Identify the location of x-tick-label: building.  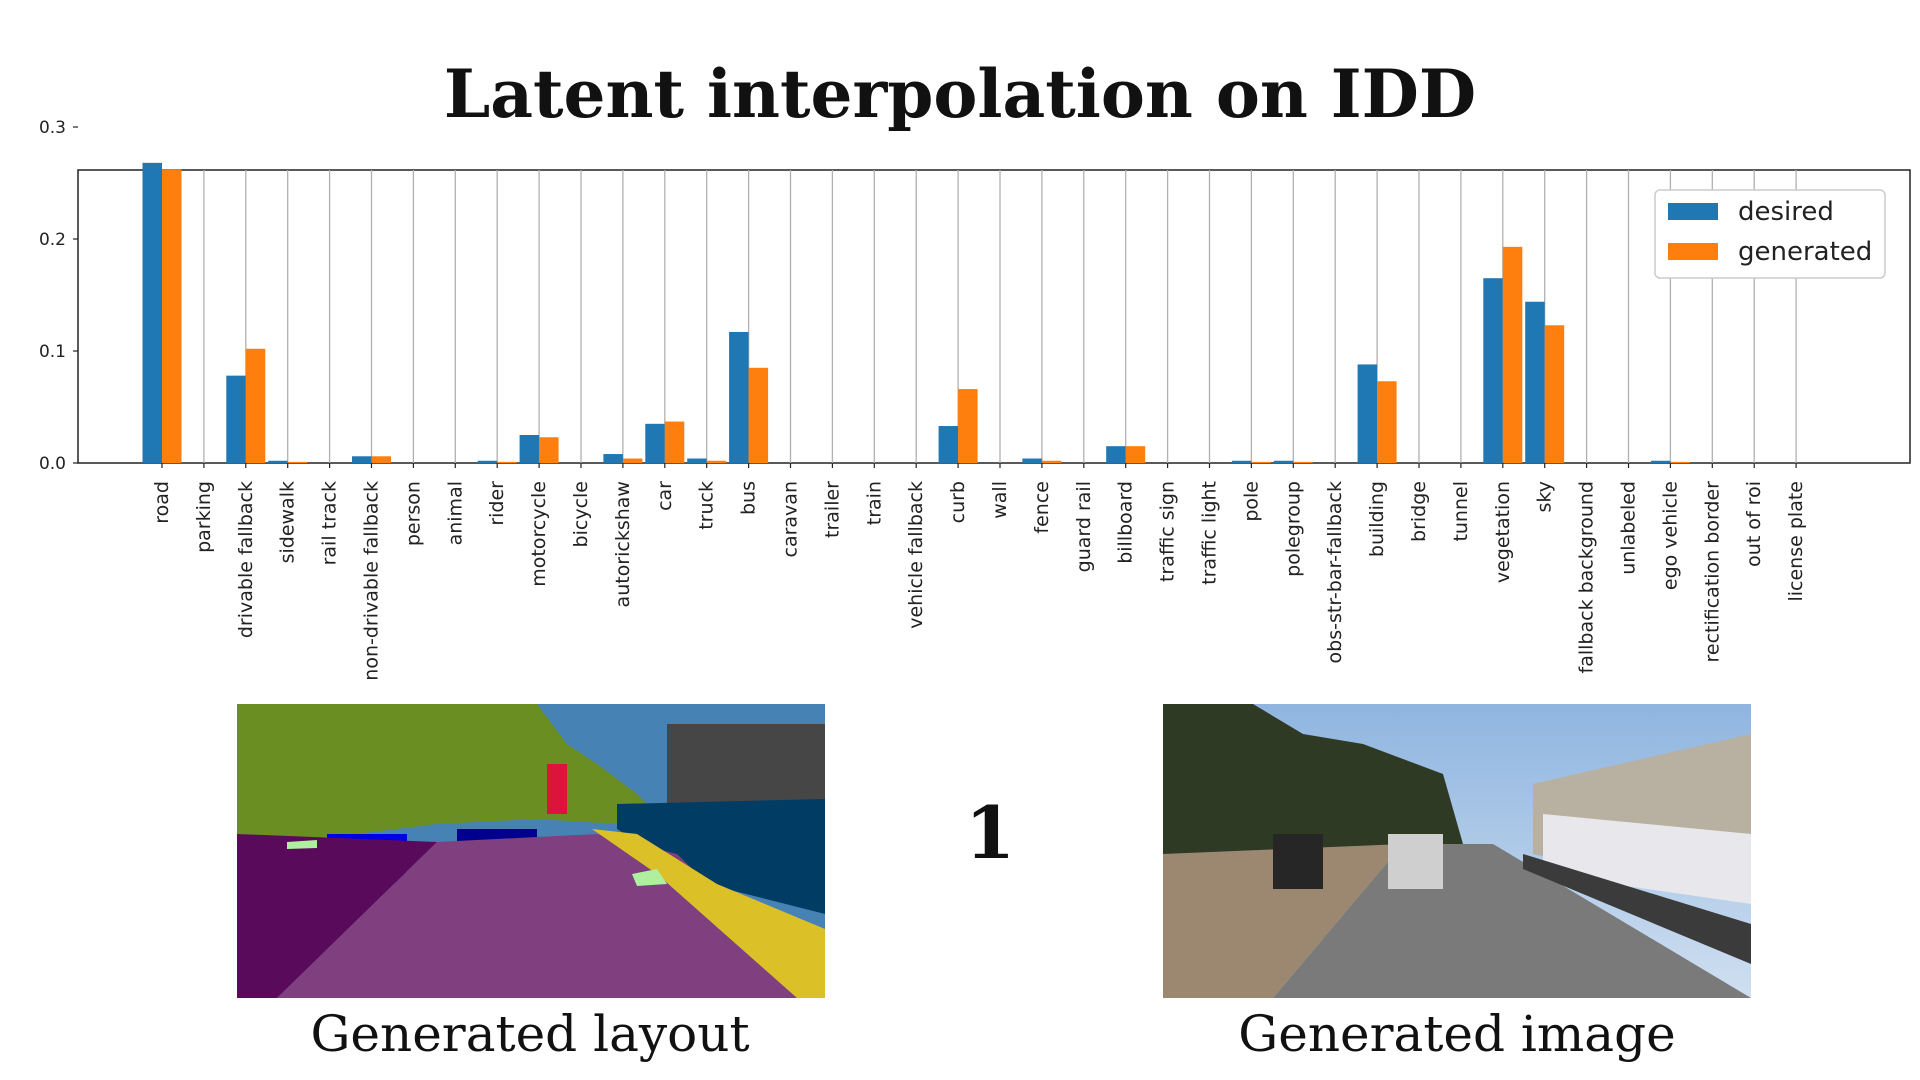
(1377, 519).